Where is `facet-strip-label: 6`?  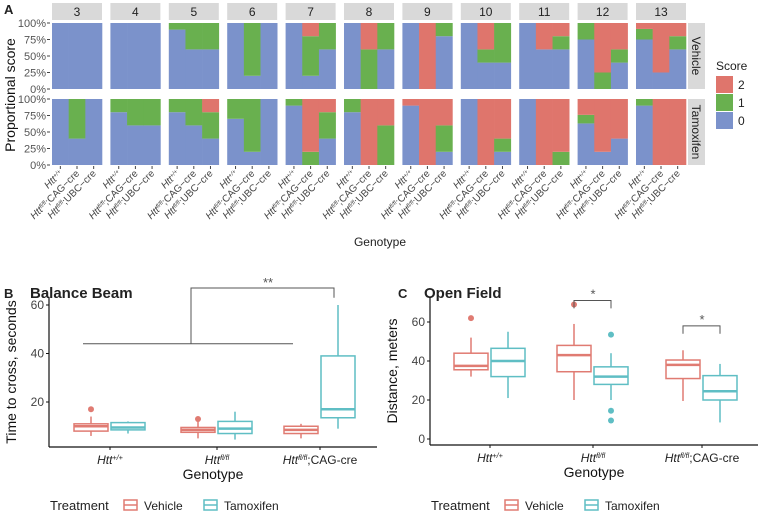 facet-strip-label: 6 is located at coordinates (252, 12).